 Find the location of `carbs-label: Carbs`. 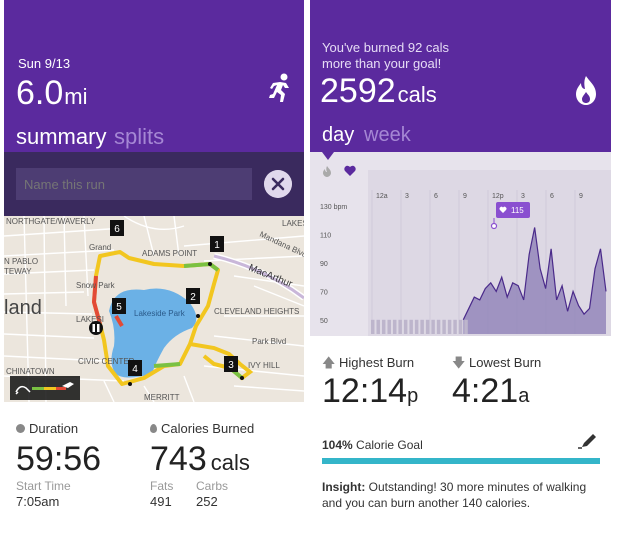

carbs-label: Carbs is located at coordinates (212, 486).